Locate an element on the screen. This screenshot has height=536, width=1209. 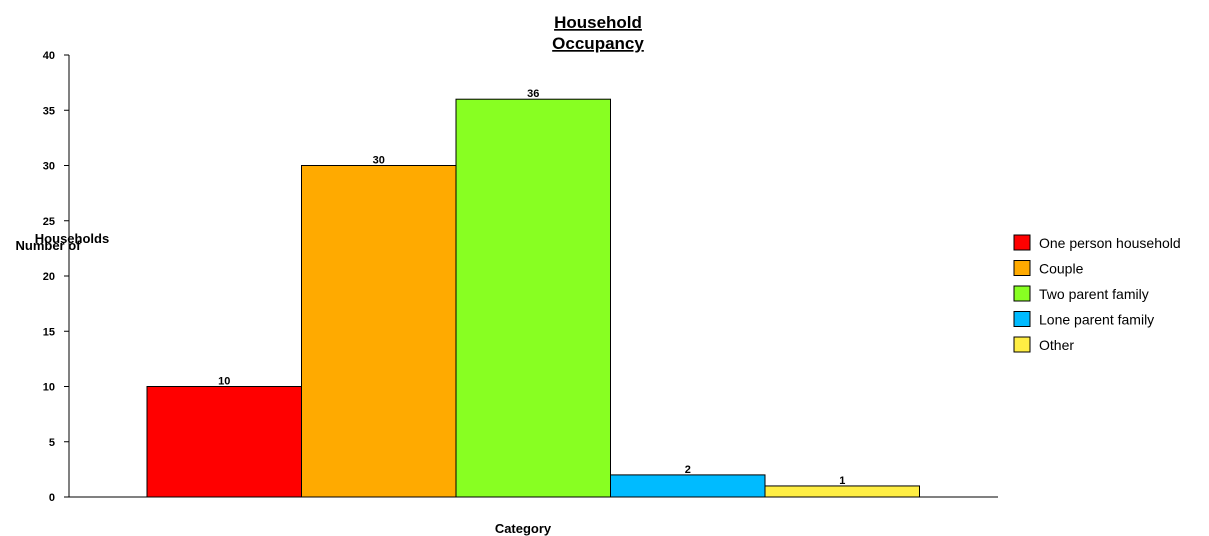
bar-couple is located at coordinates (379, 331).